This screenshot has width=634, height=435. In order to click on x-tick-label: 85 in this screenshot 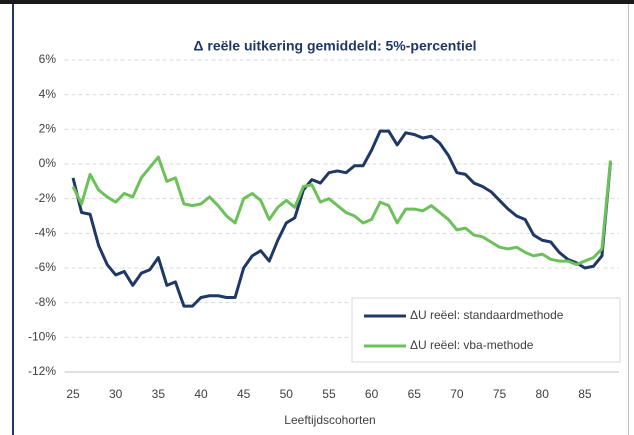, I will do `click(585, 394)`.